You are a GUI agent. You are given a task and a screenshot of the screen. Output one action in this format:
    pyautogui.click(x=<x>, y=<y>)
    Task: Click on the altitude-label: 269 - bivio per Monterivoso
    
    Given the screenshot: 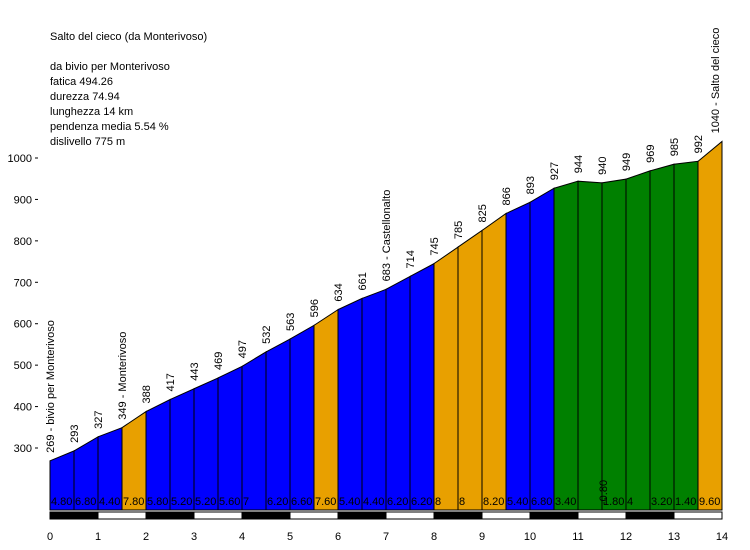 What is the action you would take?
    pyautogui.click(x=51, y=386)
    